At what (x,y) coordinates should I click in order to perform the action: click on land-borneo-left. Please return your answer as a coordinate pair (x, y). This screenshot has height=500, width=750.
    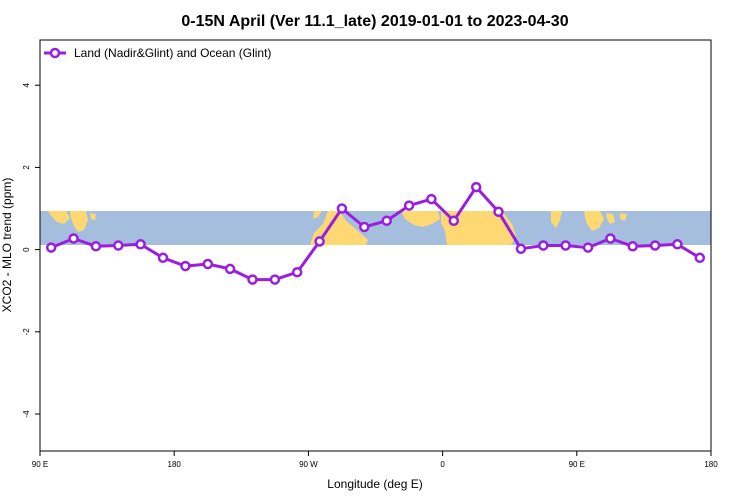
    Looking at the image, I should click on (79, 221).